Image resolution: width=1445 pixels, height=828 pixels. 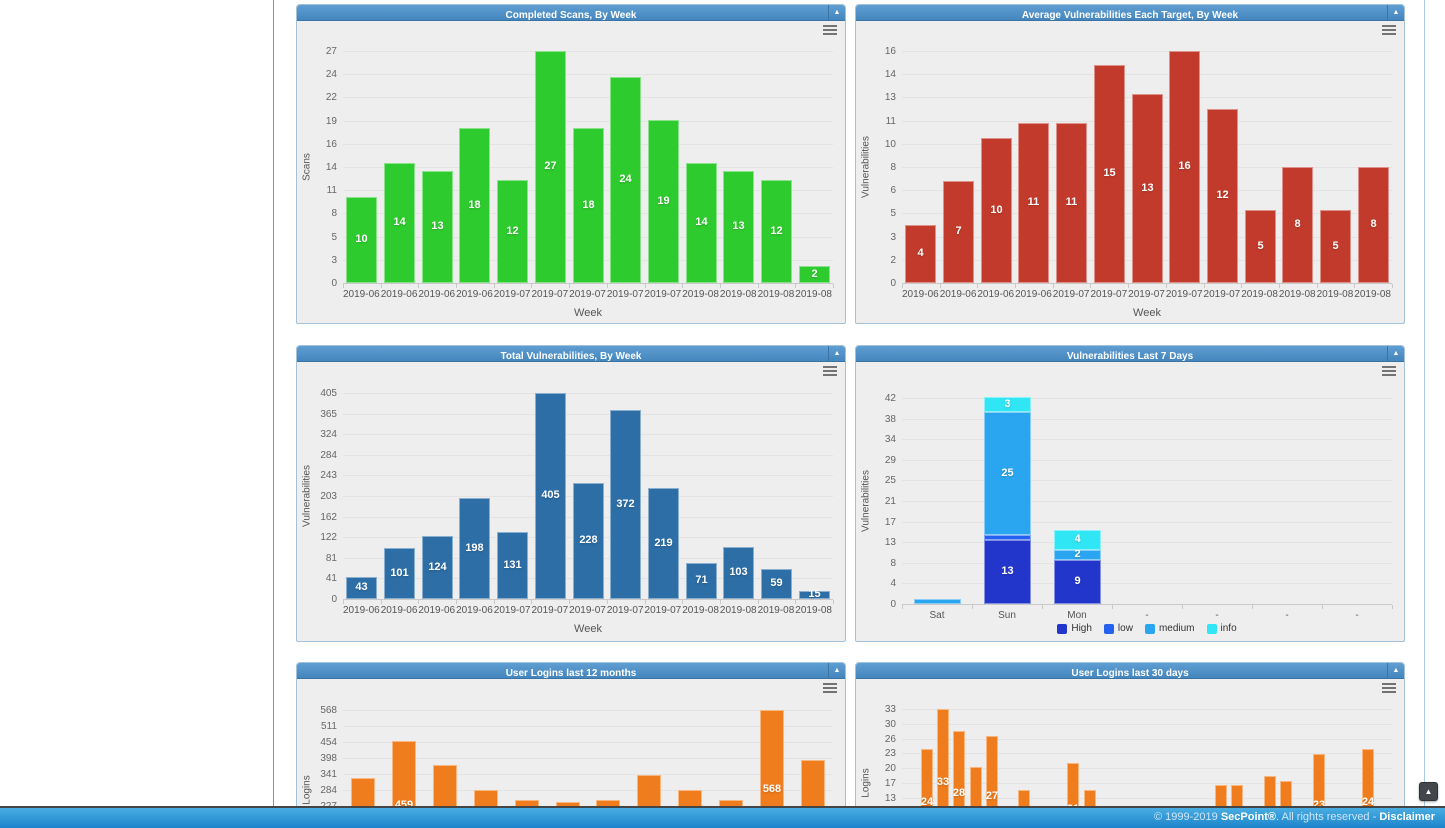 What do you see at coordinates (571, 13) in the screenshot?
I see `panel-header: Completed Scans, By Week ▲` at bounding box center [571, 13].